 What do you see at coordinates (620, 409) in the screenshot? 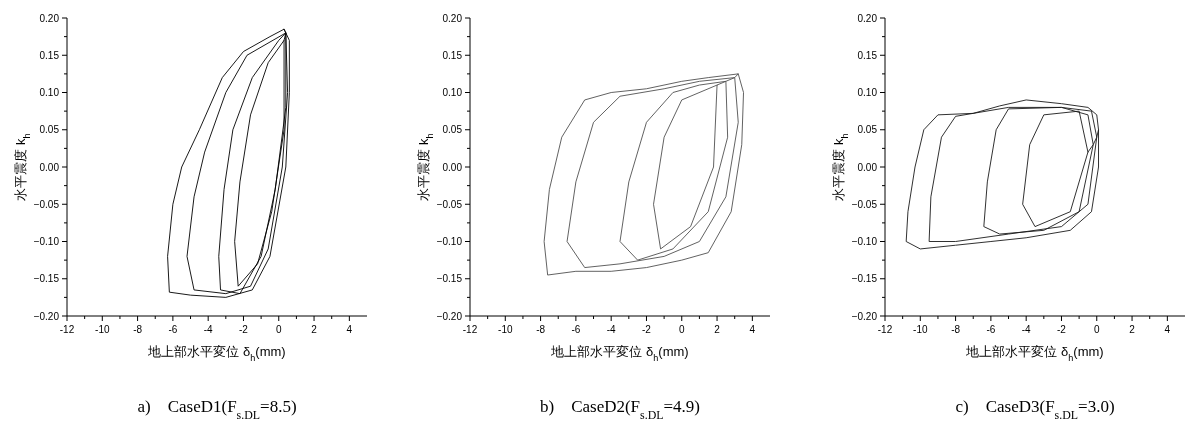
I see `text: b) CaseD2(F$_{s.DL}$=4.9)` at bounding box center [620, 409].